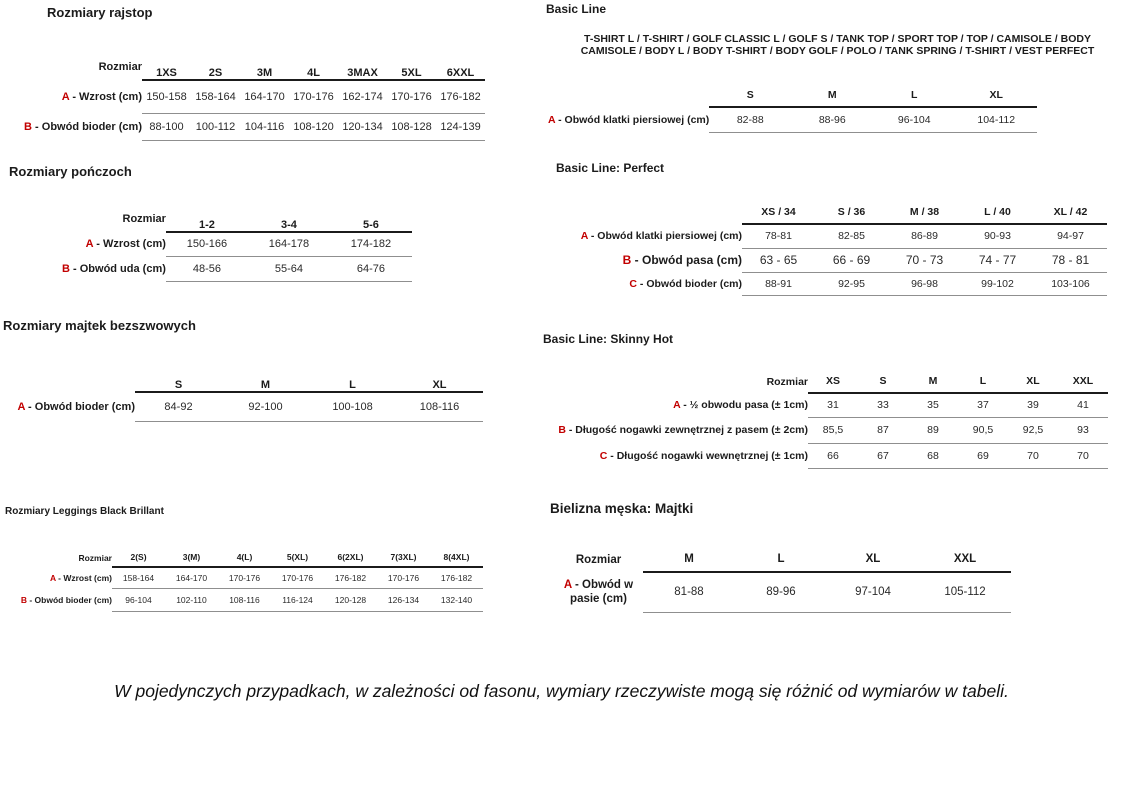 The image size is (1123, 794). Describe the element at coordinates (191, 600) in the screenshot. I see `size-value: 102-110` at that location.